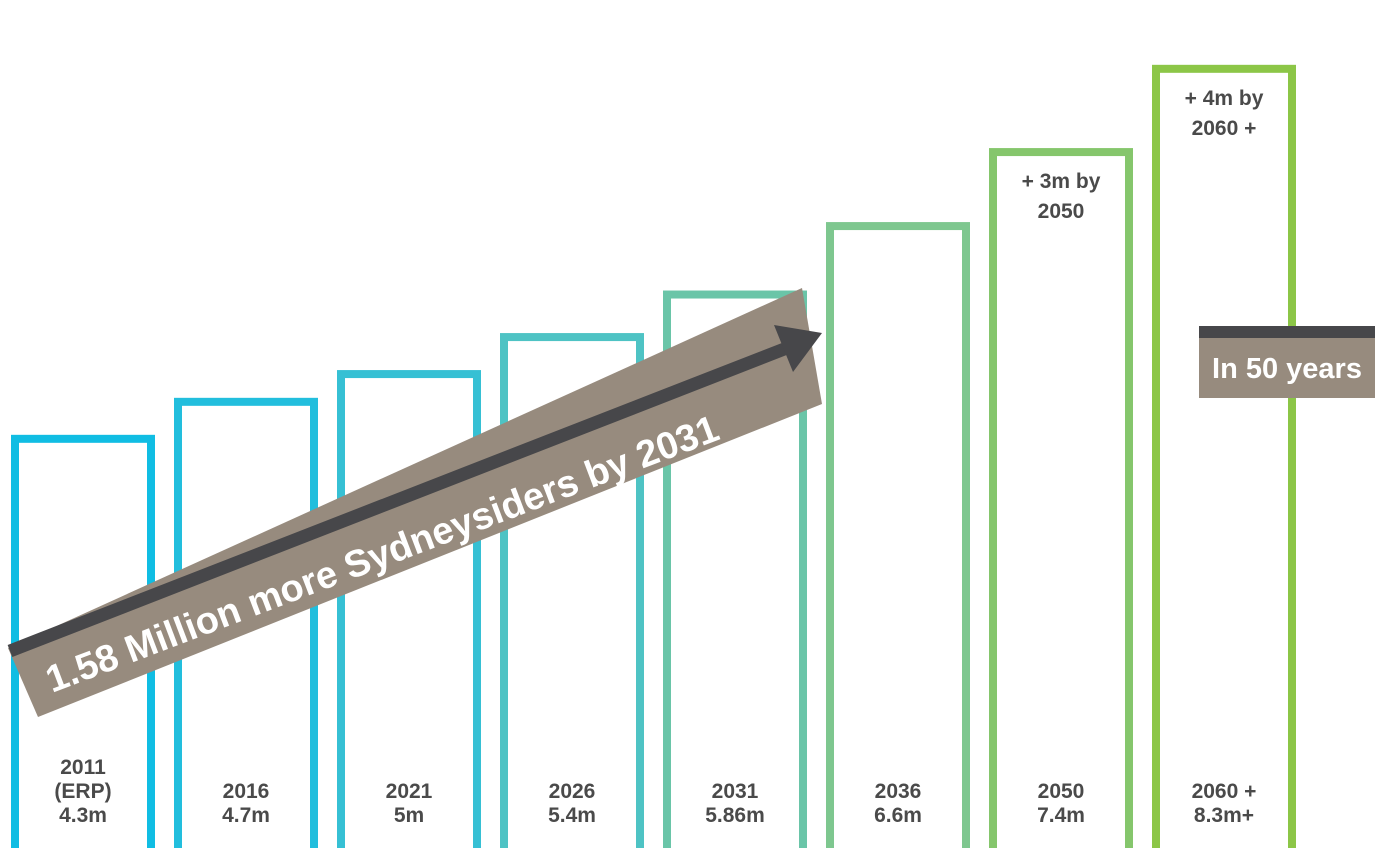 This screenshot has height=848, width=1396. What do you see at coordinates (83, 767) in the screenshot?
I see `bar-label-0-0: 2011` at bounding box center [83, 767].